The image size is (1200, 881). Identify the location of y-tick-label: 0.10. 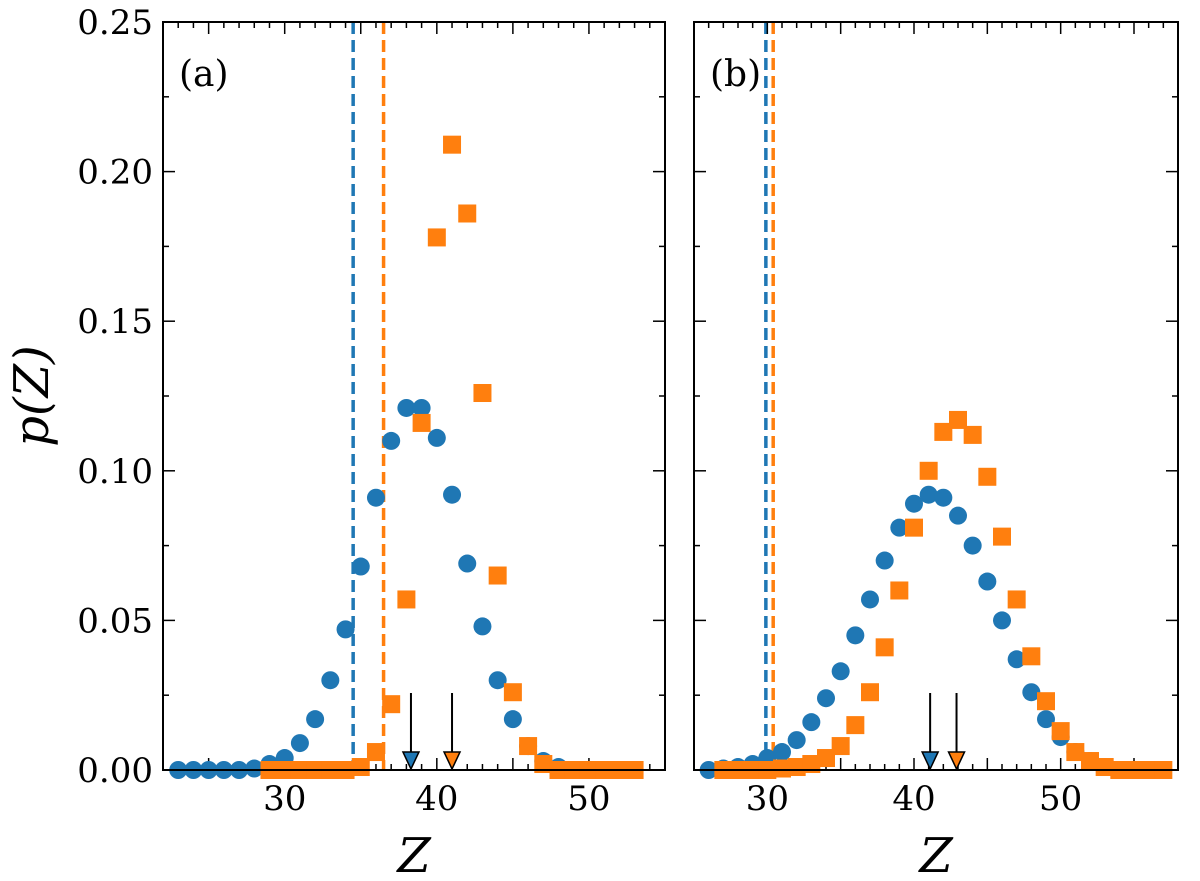
(115, 472).